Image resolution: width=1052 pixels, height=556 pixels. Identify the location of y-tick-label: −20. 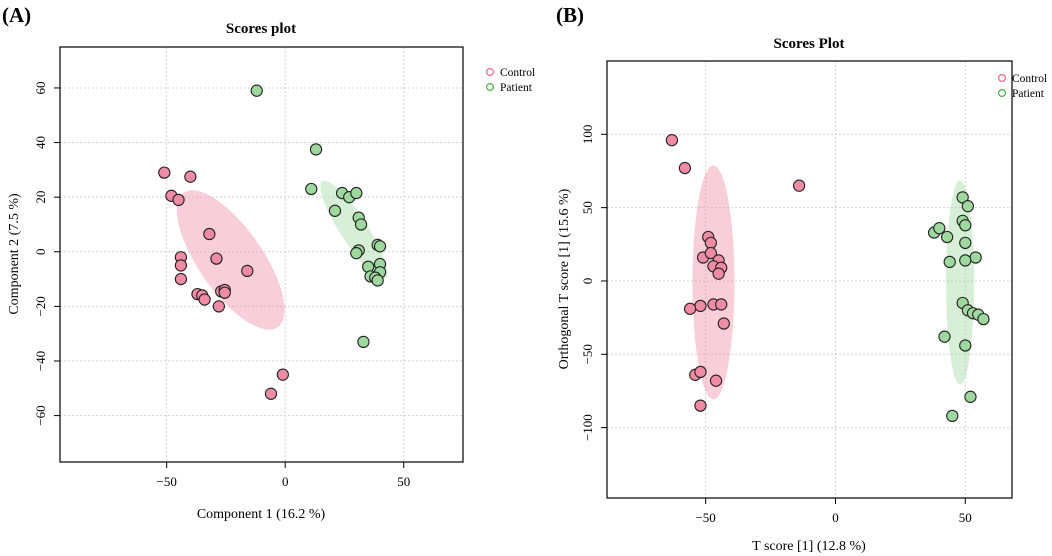
(40, 306).